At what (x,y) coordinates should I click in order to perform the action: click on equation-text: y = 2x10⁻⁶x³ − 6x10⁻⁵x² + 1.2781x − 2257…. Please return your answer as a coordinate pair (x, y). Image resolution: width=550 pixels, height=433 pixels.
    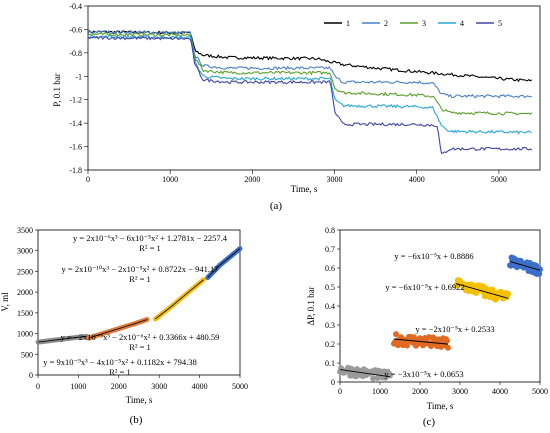
    Looking at the image, I should click on (150, 238).